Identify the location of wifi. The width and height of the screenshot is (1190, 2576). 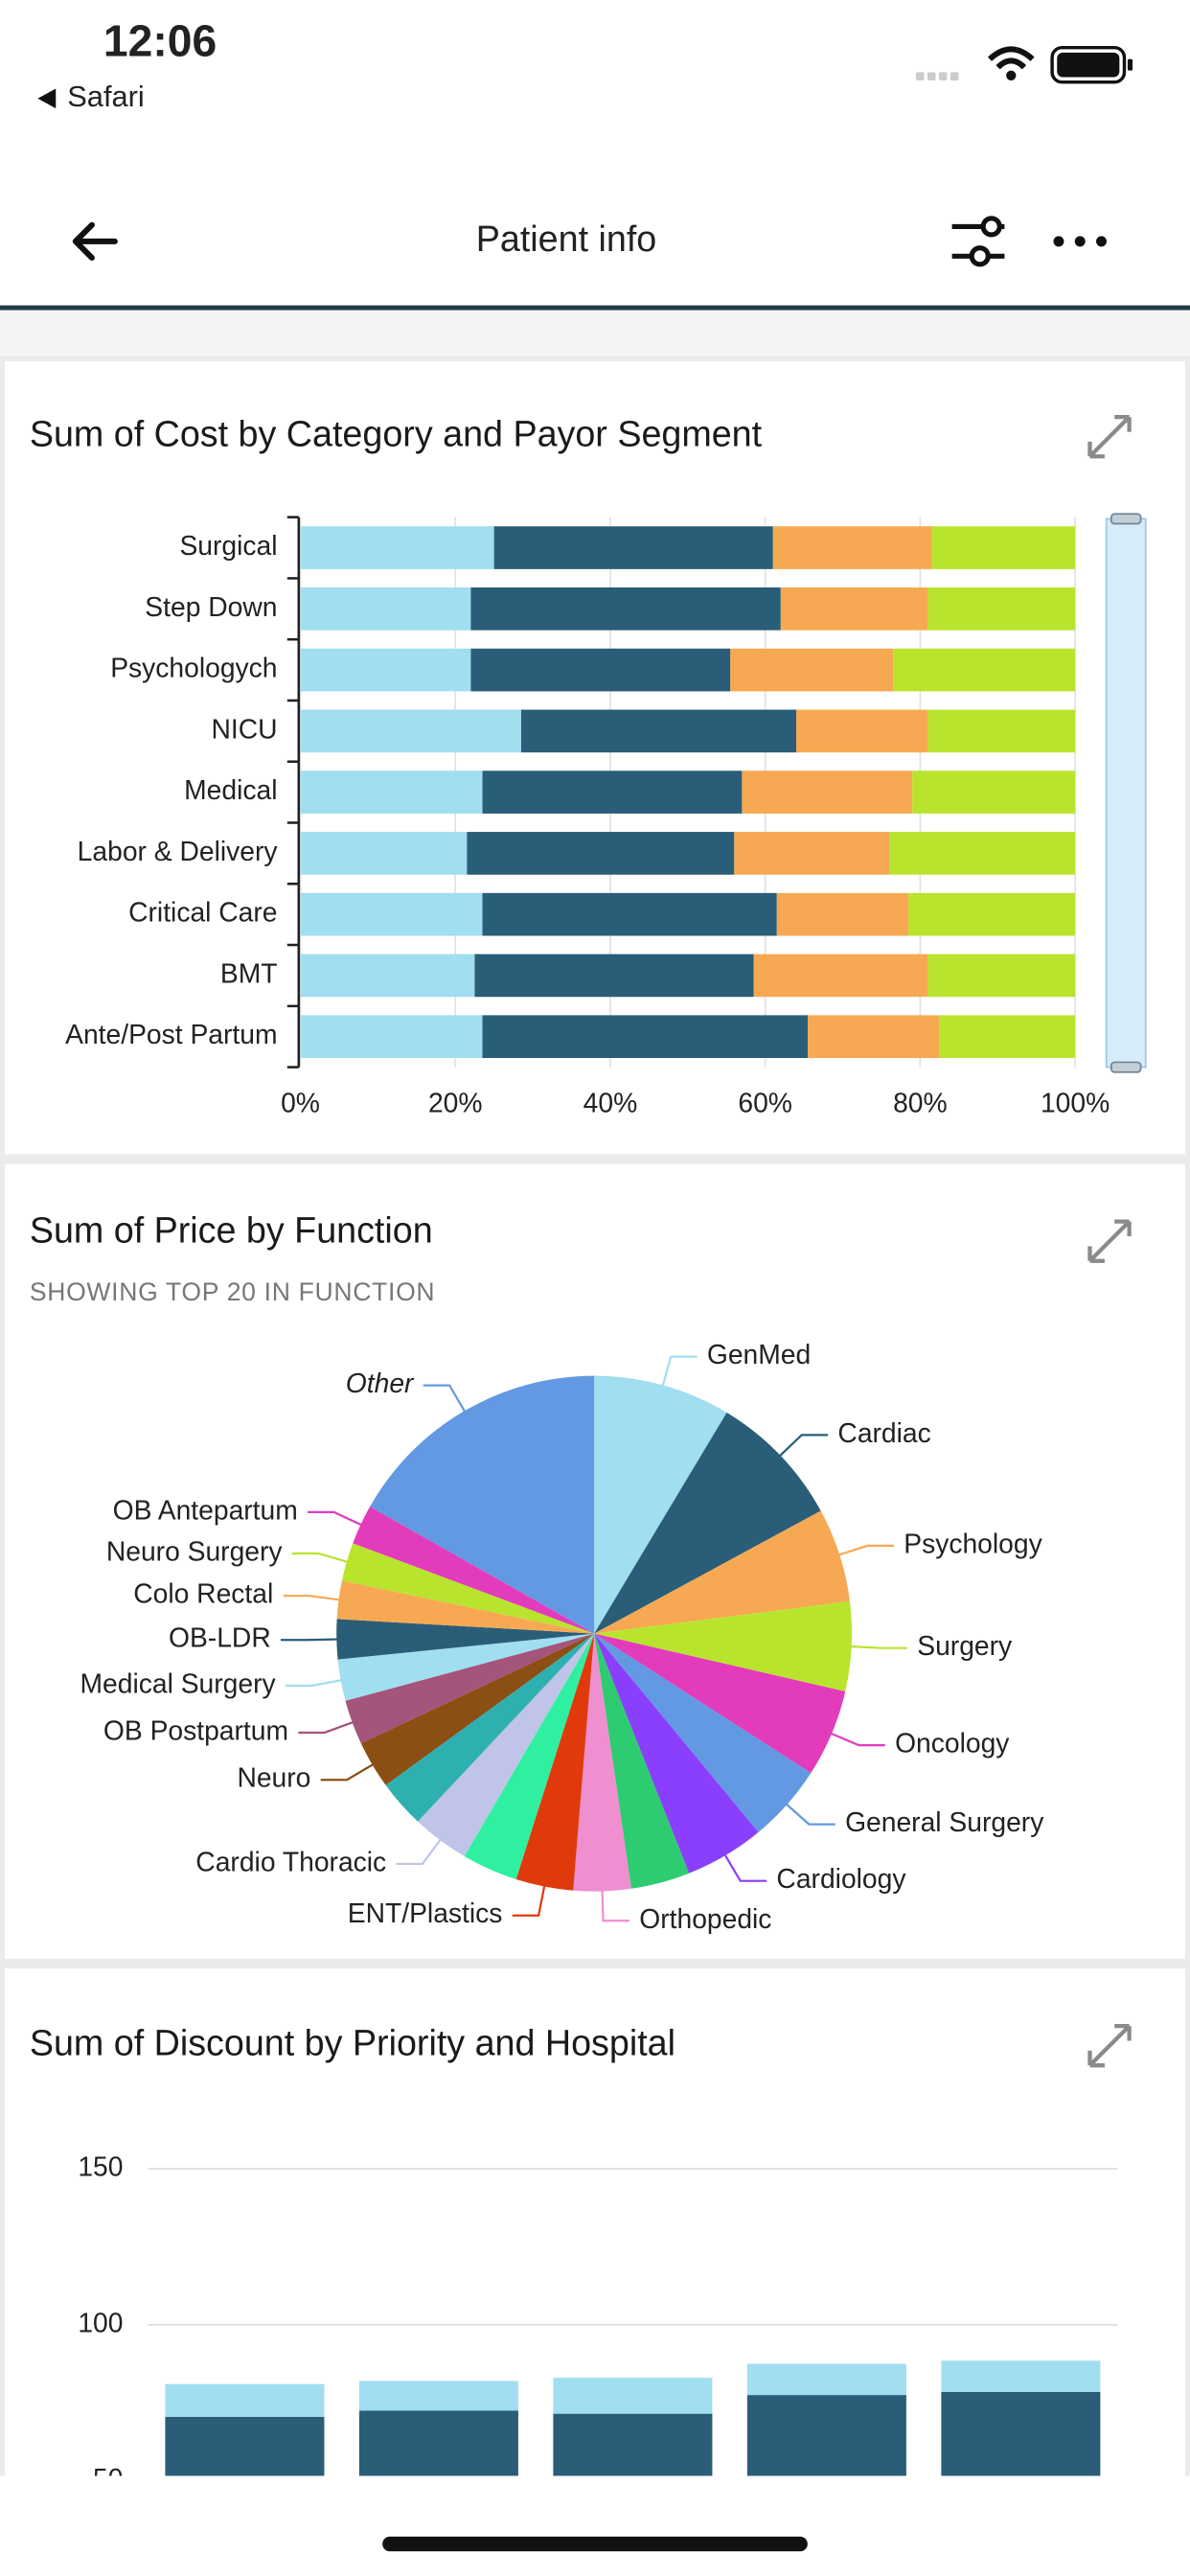
(1011, 53).